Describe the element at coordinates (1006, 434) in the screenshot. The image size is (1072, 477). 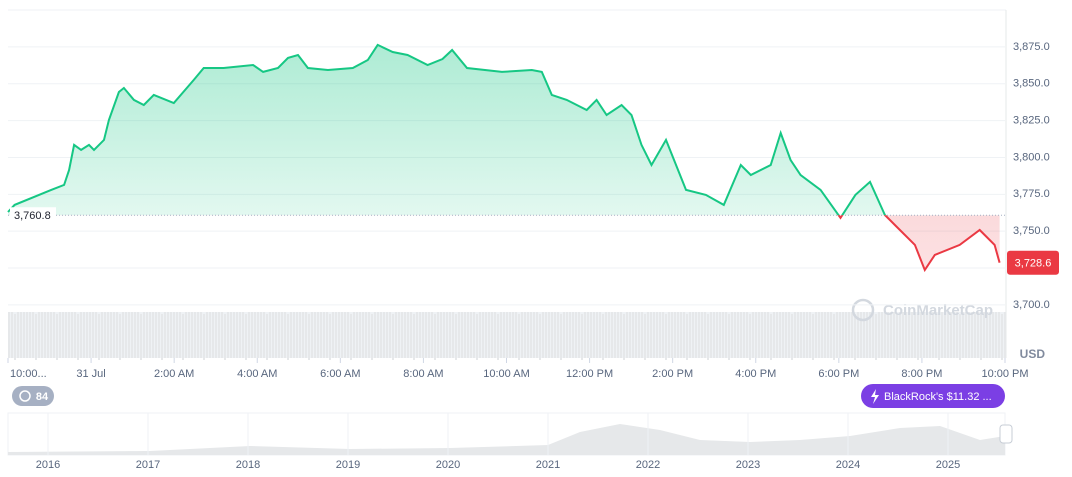
I see `navigator-handle` at that location.